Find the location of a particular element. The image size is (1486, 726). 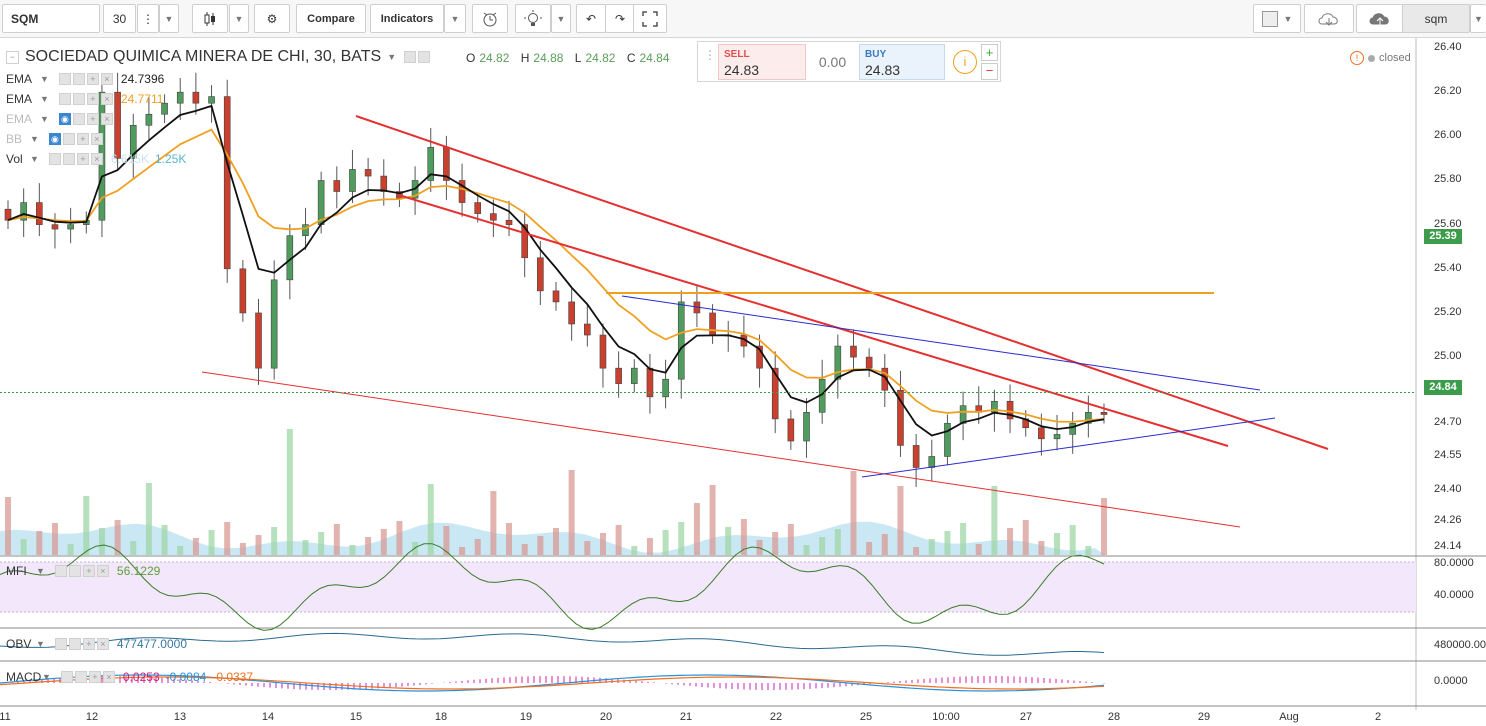

cloud-download-icon is located at coordinates (1329, 18).